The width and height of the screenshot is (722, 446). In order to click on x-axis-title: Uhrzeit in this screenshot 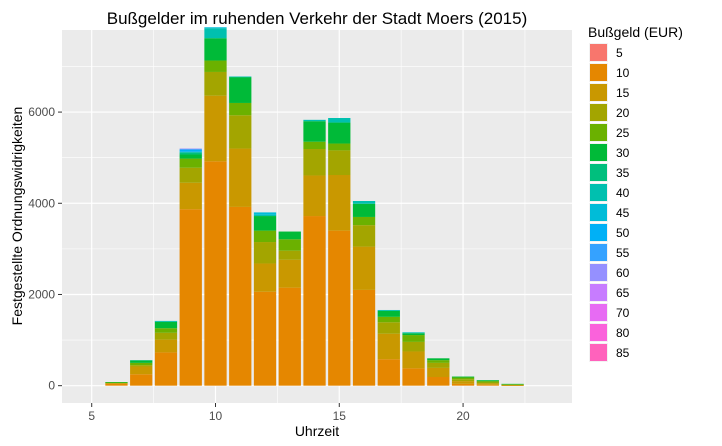, I will do `click(317, 431)`.